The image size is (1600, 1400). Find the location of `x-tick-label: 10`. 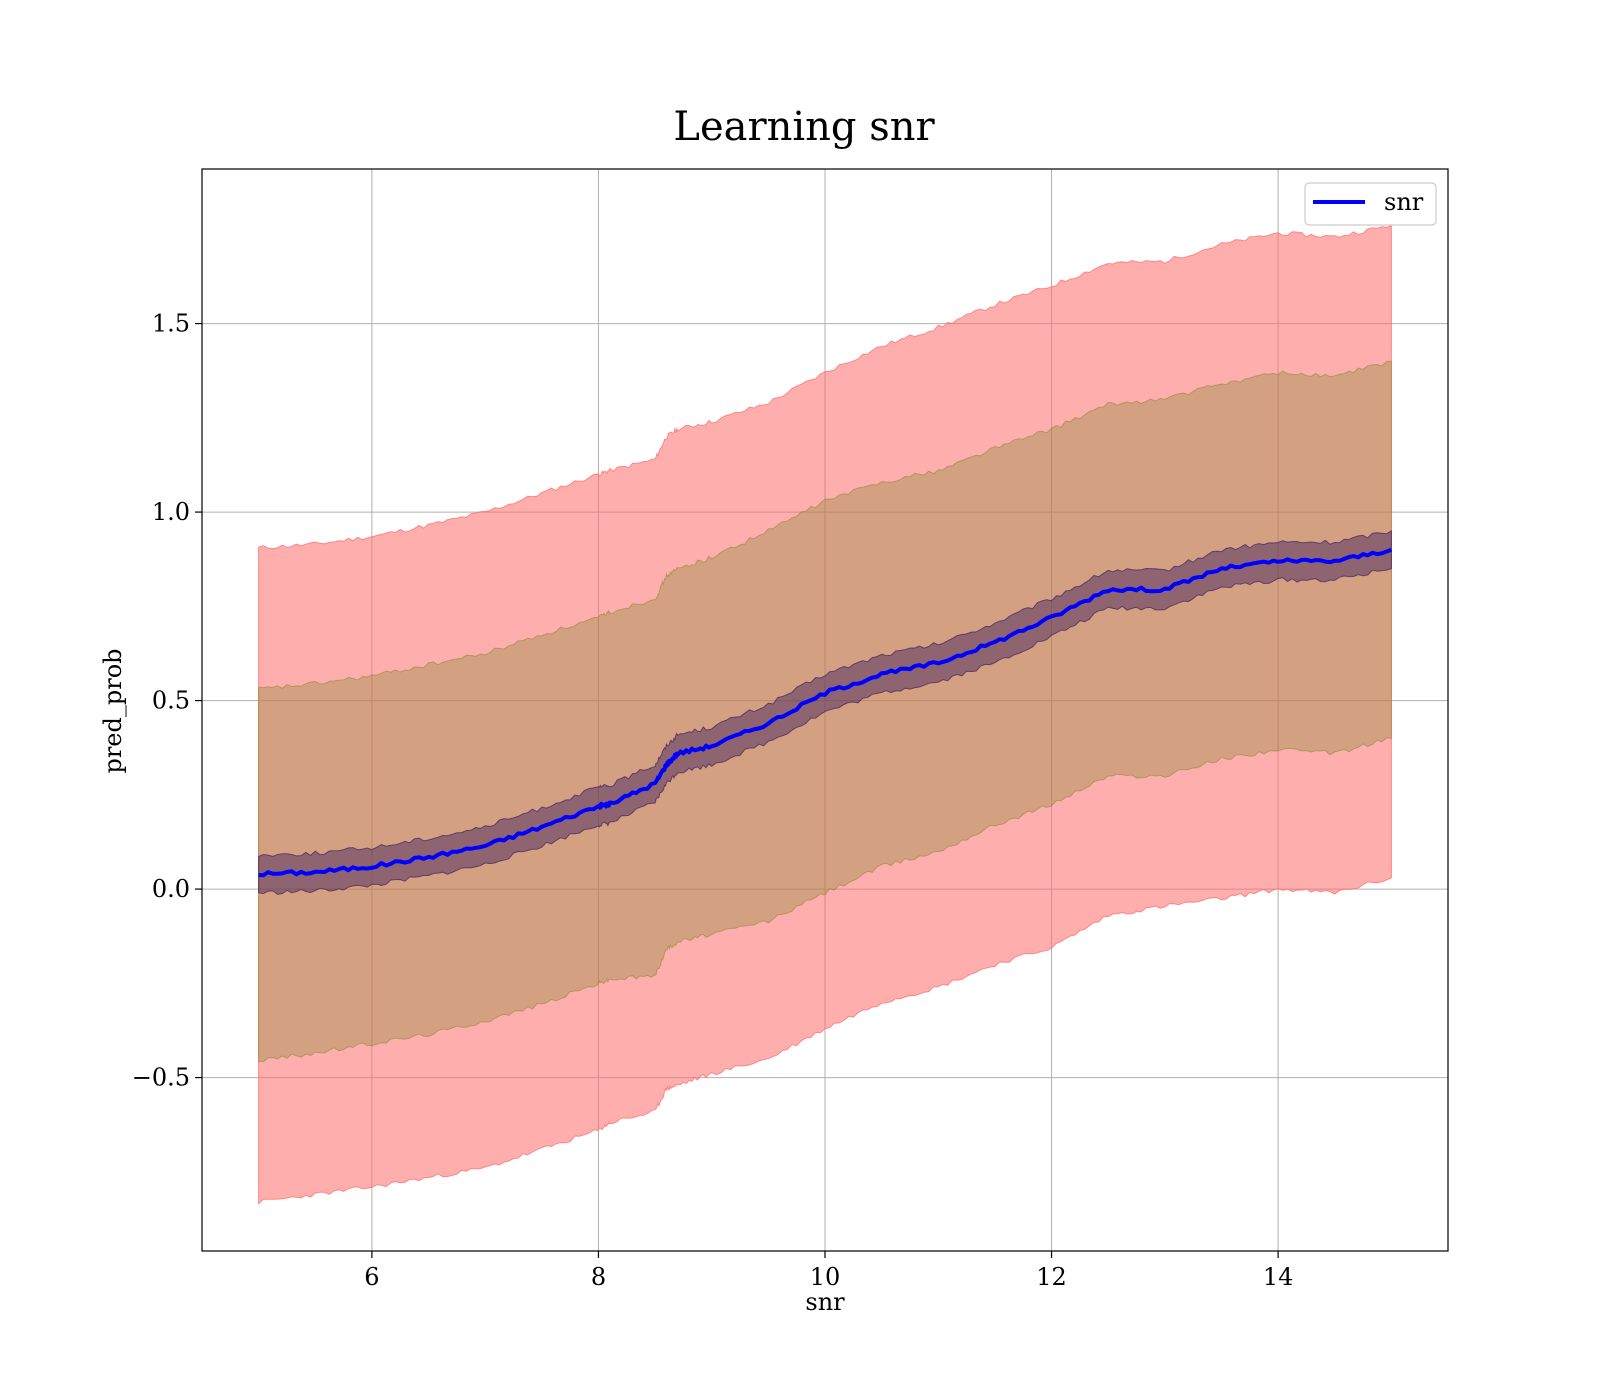

x-tick-label: 10 is located at coordinates (825, 1277).